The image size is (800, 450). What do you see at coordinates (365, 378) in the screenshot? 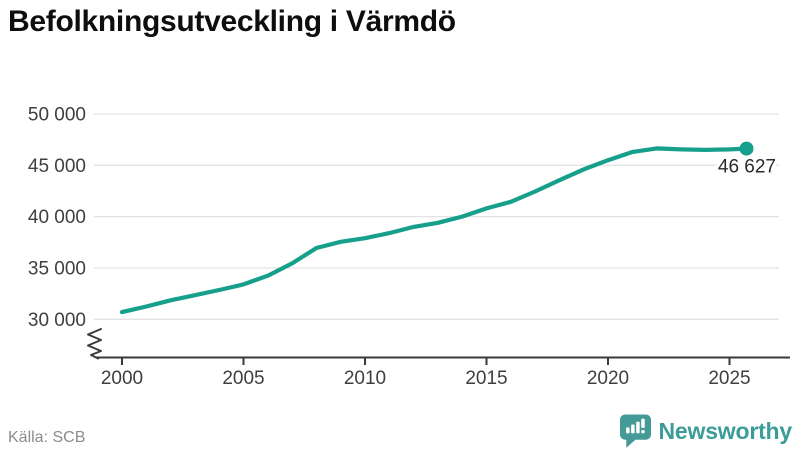
I see `x-tick-label: 2010` at bounding box center [365, 378].